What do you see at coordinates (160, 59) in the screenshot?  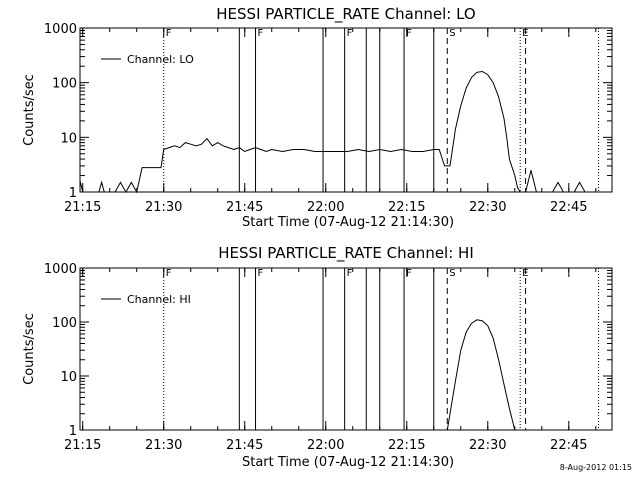 I see `legend-entry: Channel: LO` at bounding box center [160, 59].